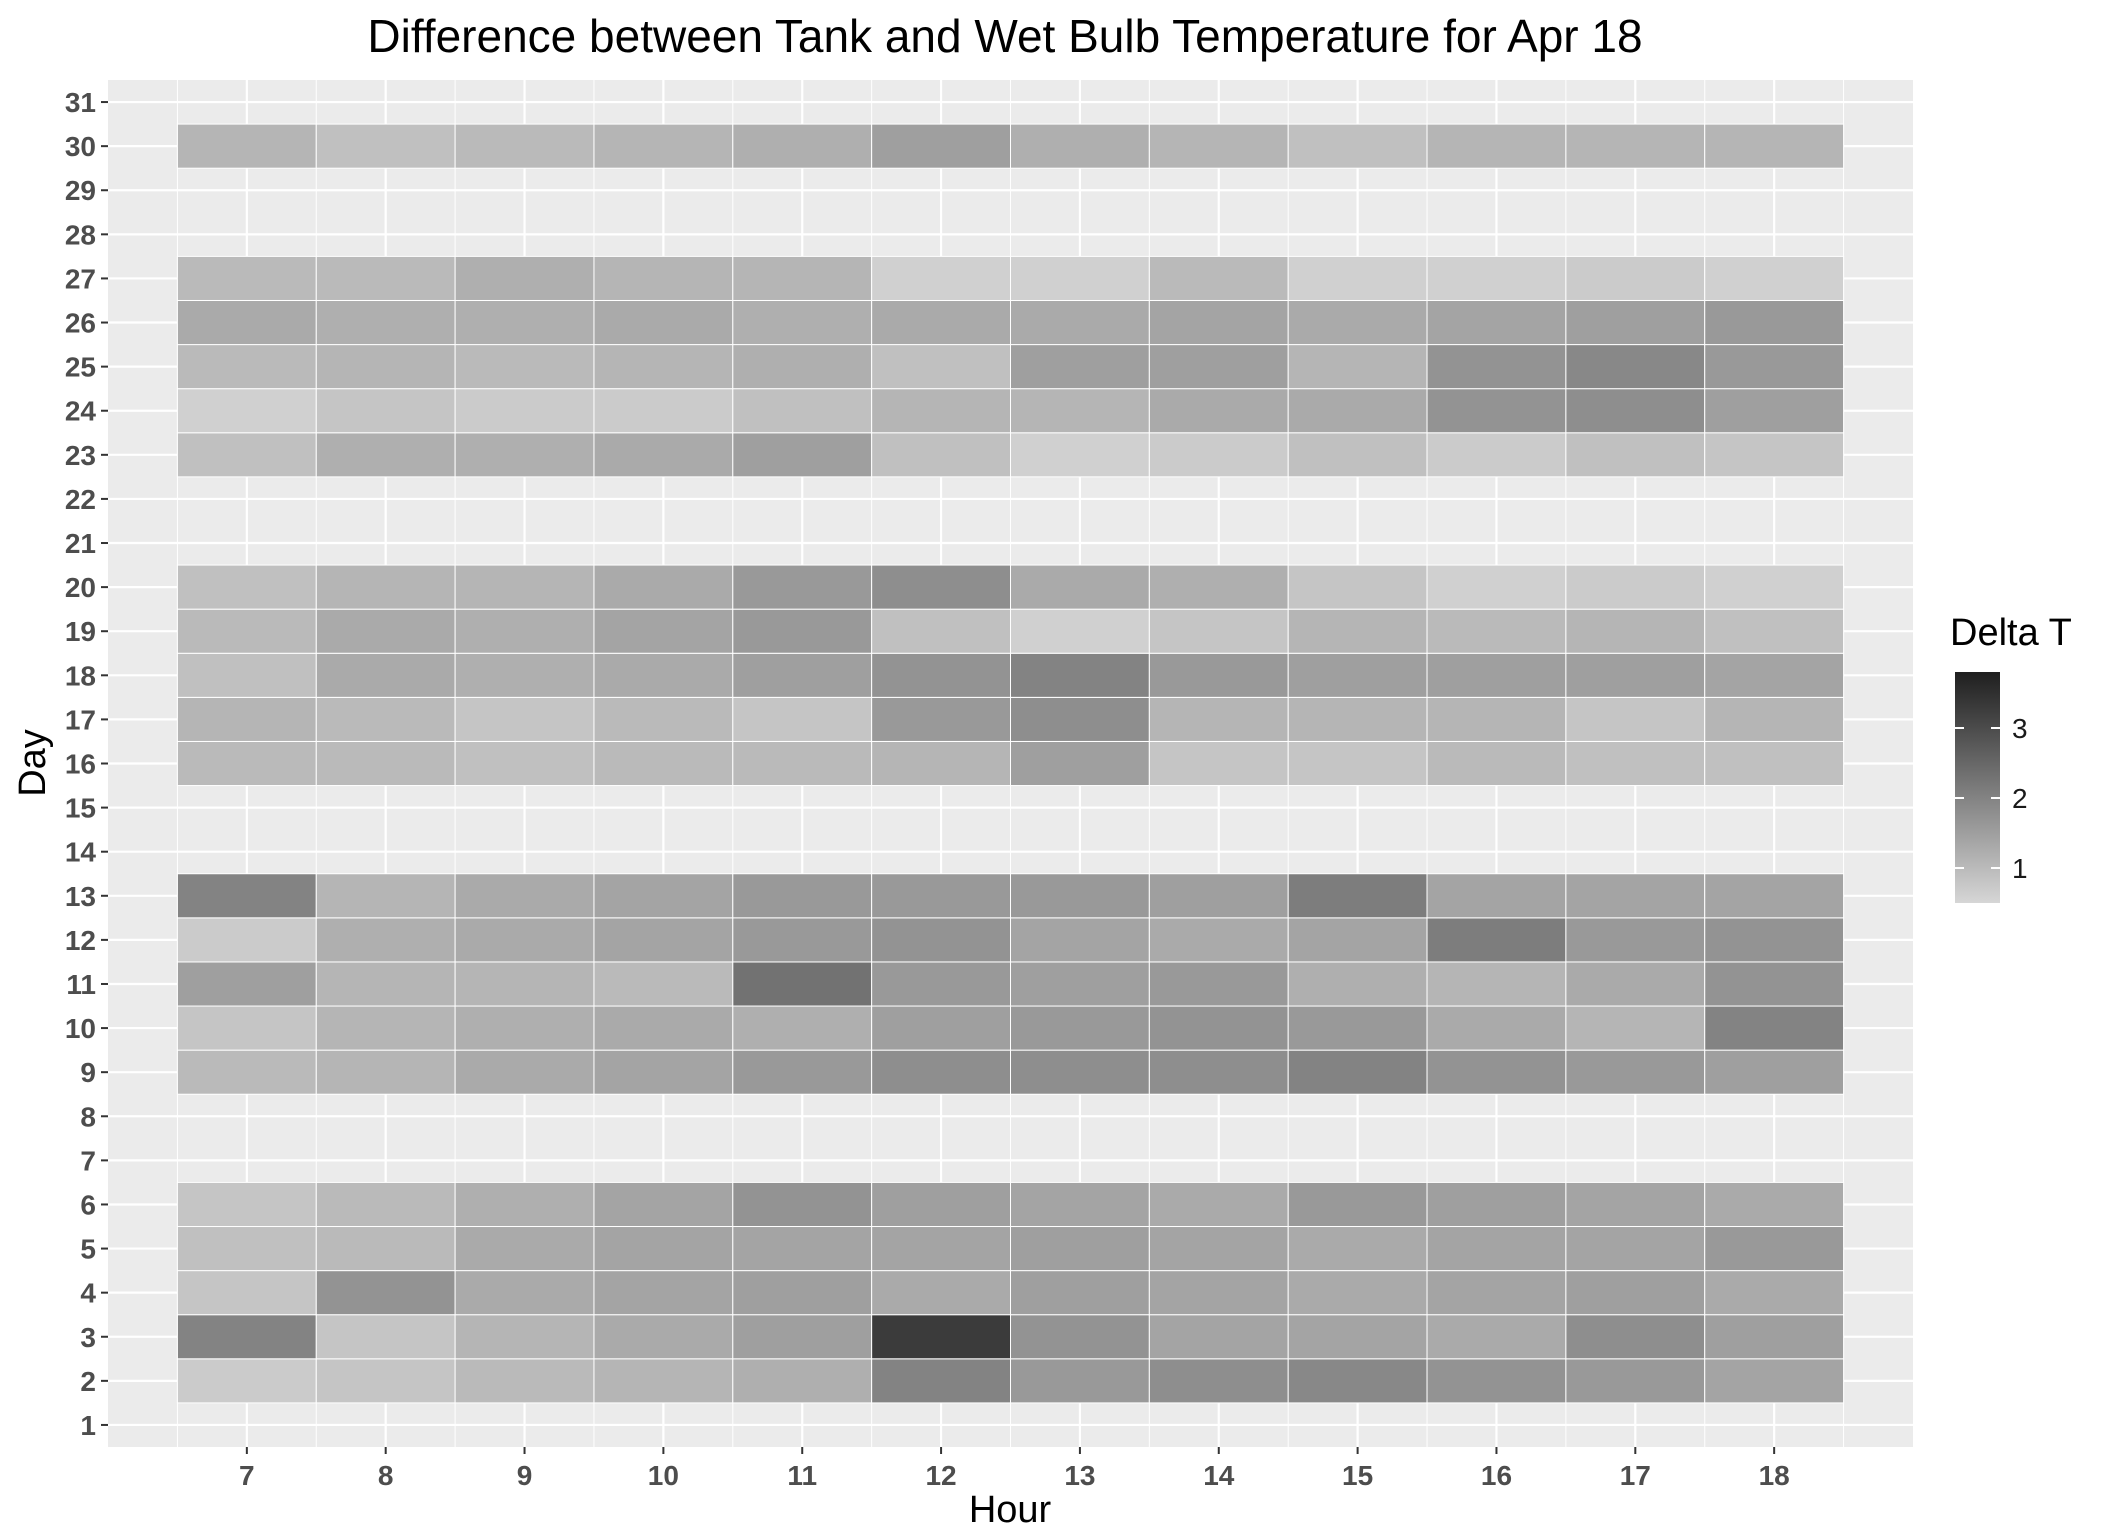 The width and height of the screenshot is (2112, 1536). What do you see at coordinates (88, 1249) in the screenshot?
I see `y-tick-label: 5` at bounding box center [88, 1249].